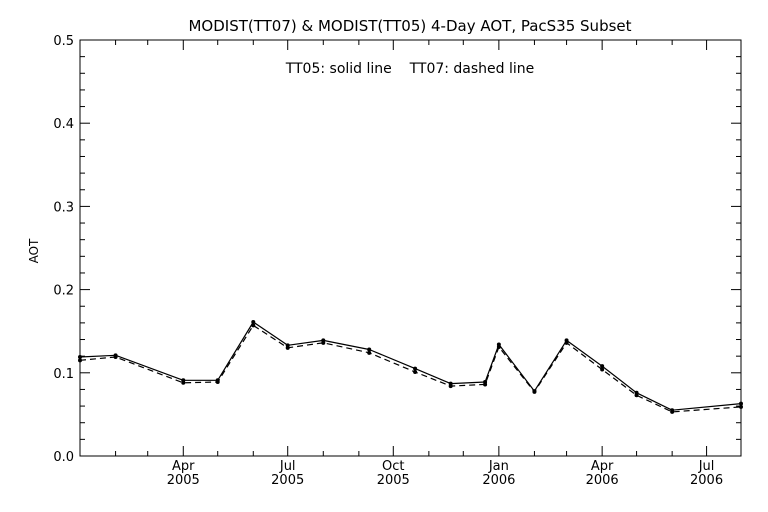 The height and width of the screenshot is (512, 768). What do you see at coordinates (410, 69) in the screenshot?
I see `line-style-annotation: TT05: solid line TT07: dashed line` at bounding box center [410, 69].